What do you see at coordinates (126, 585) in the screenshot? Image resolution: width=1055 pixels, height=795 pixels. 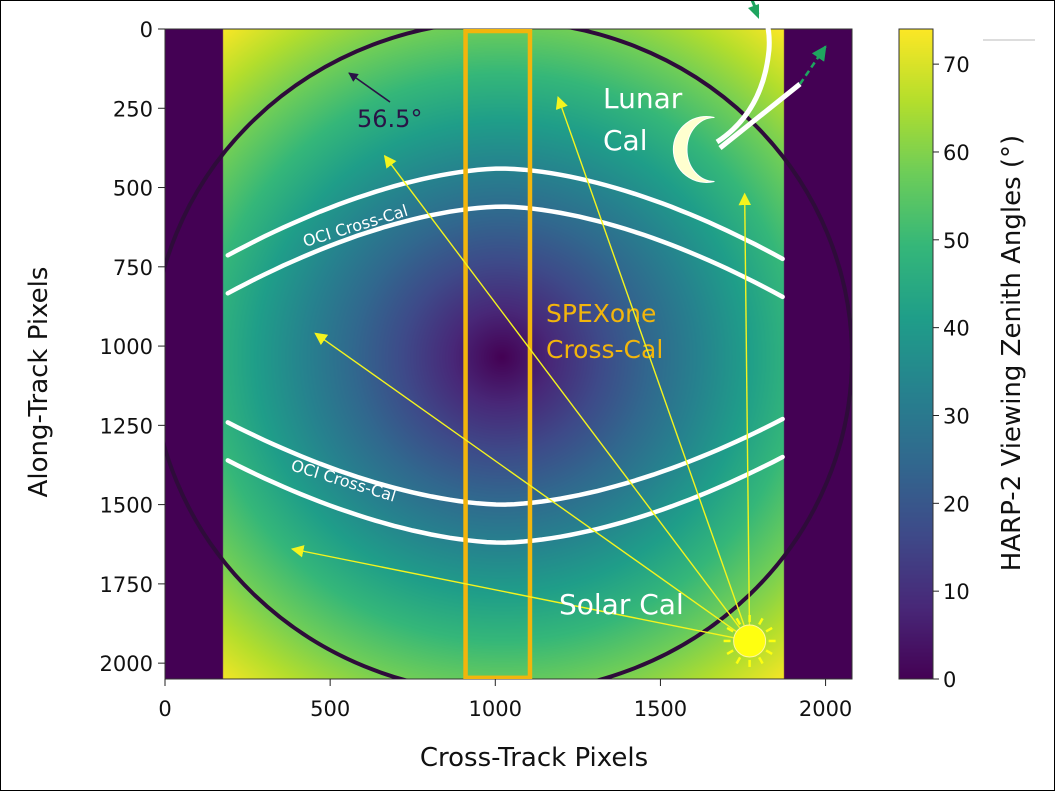 I see `y-tick-label: 1750` at bounding box center [126, 585].